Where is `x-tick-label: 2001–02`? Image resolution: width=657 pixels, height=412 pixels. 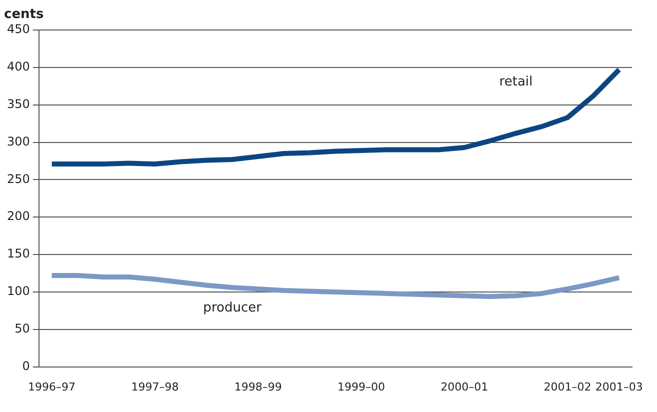 x-tick-label: 2001–02 is located at coordinates (568, 387).